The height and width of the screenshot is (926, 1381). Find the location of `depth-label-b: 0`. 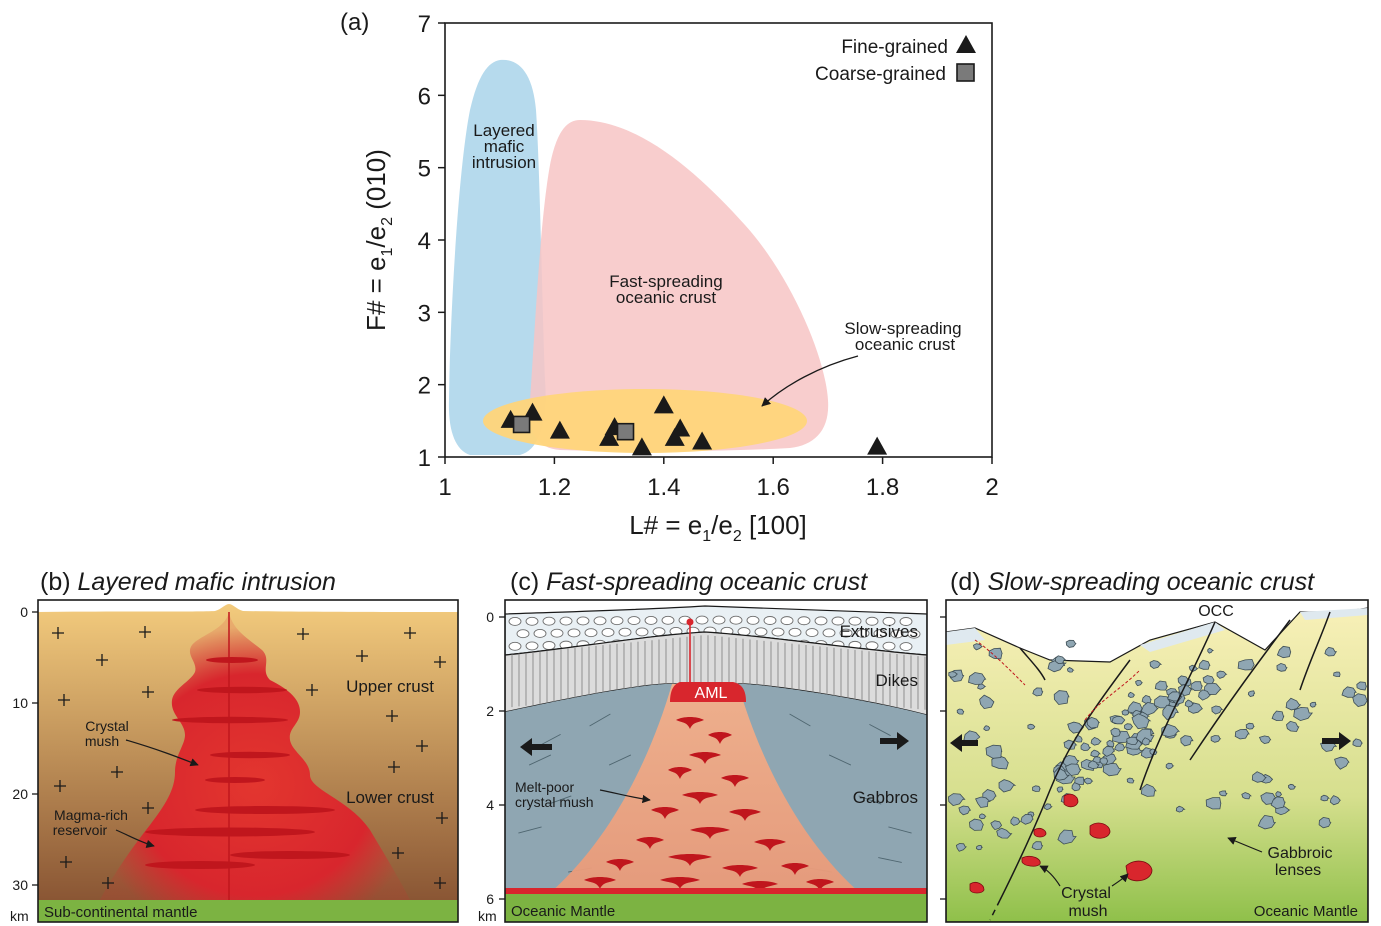

depth-label-b: 0 is located at coordinates (24, 612).